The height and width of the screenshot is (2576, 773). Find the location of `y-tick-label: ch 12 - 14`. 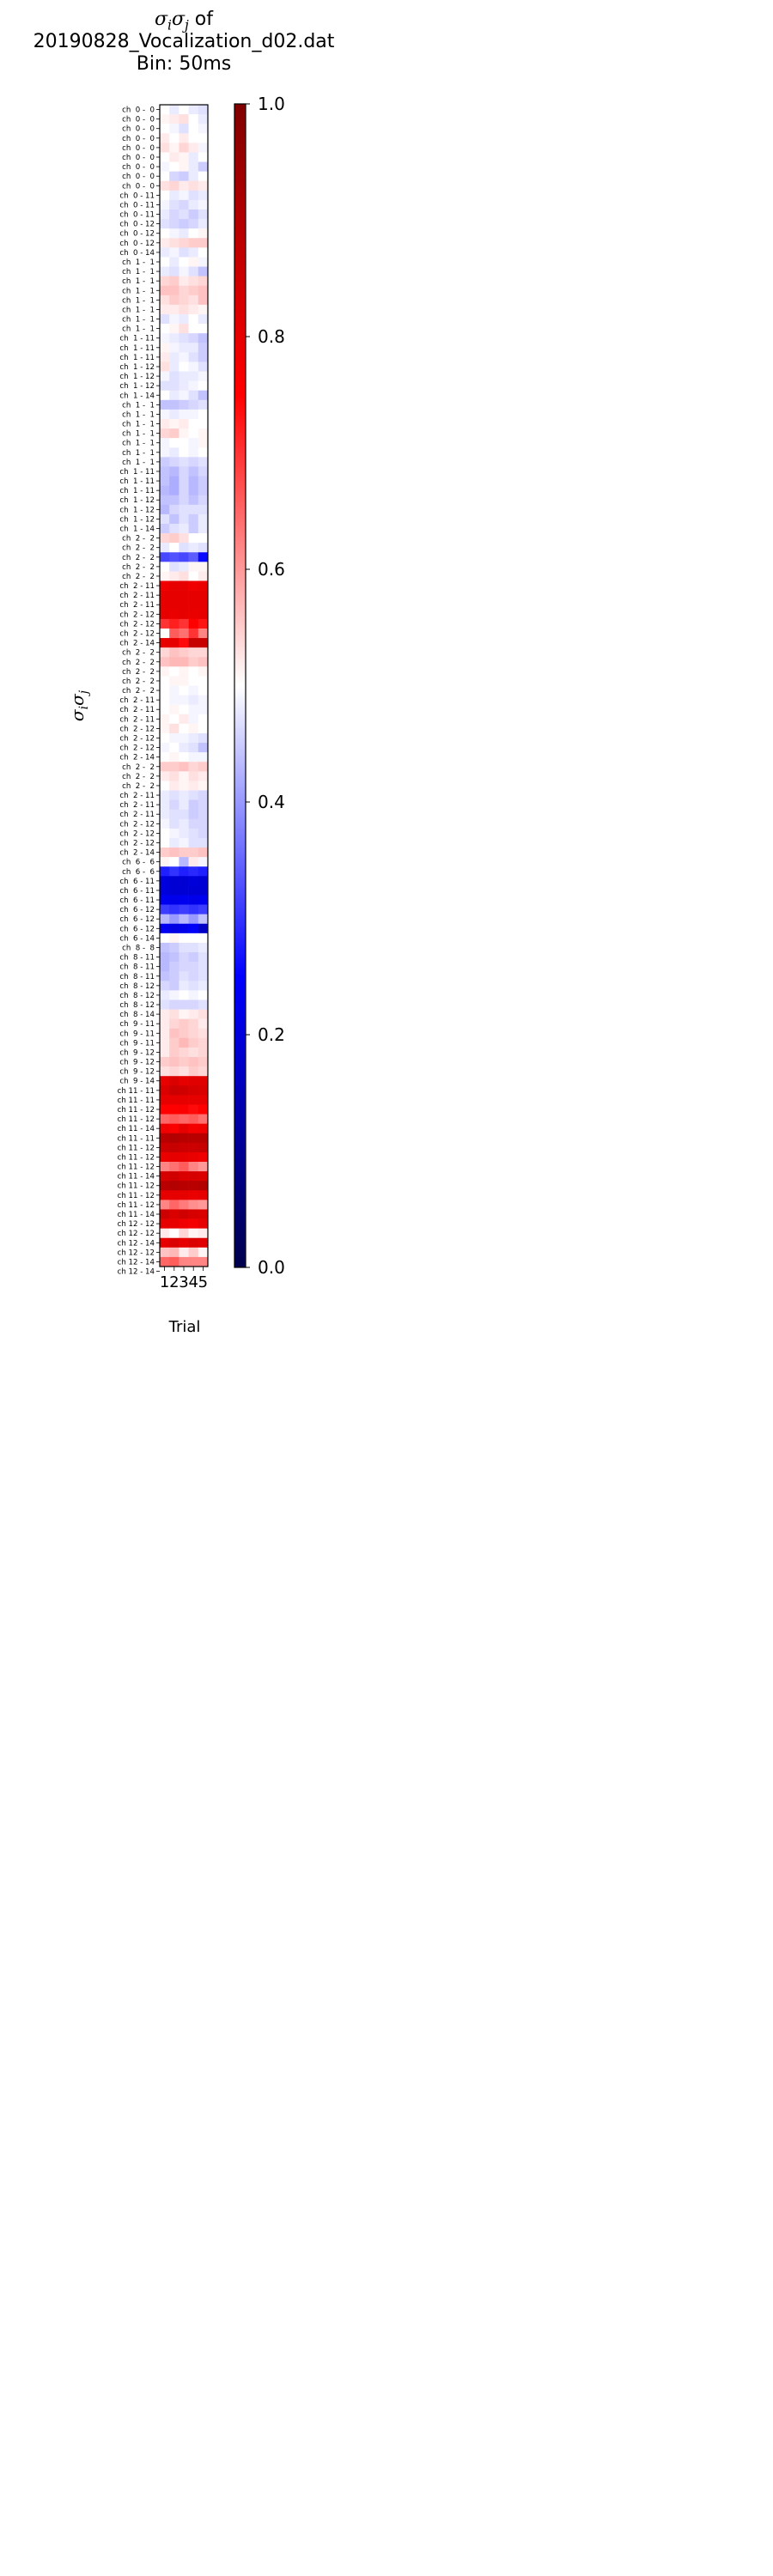

y-tick-label: ch 12 - 14 is located at coordinates (136, 1272).